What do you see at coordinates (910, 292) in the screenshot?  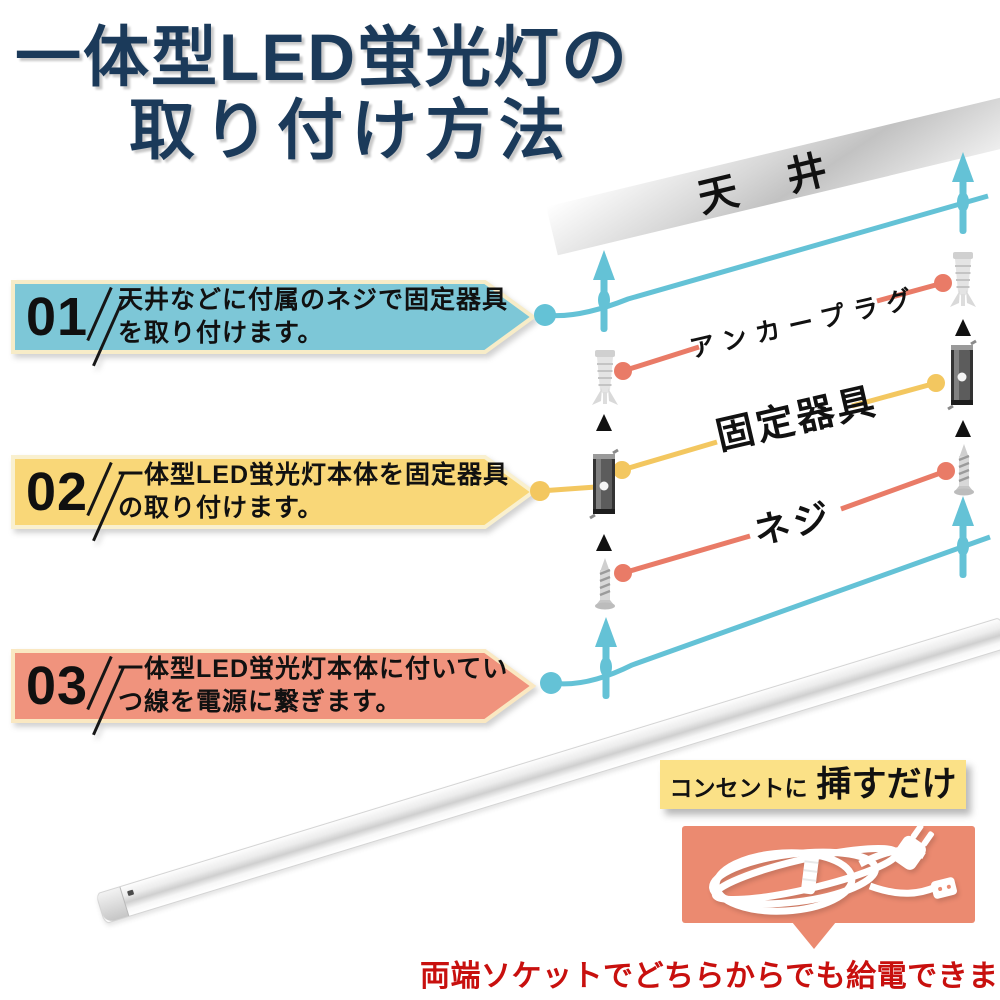 I see `anchor-leader-right` at bounding box center [910, 292].